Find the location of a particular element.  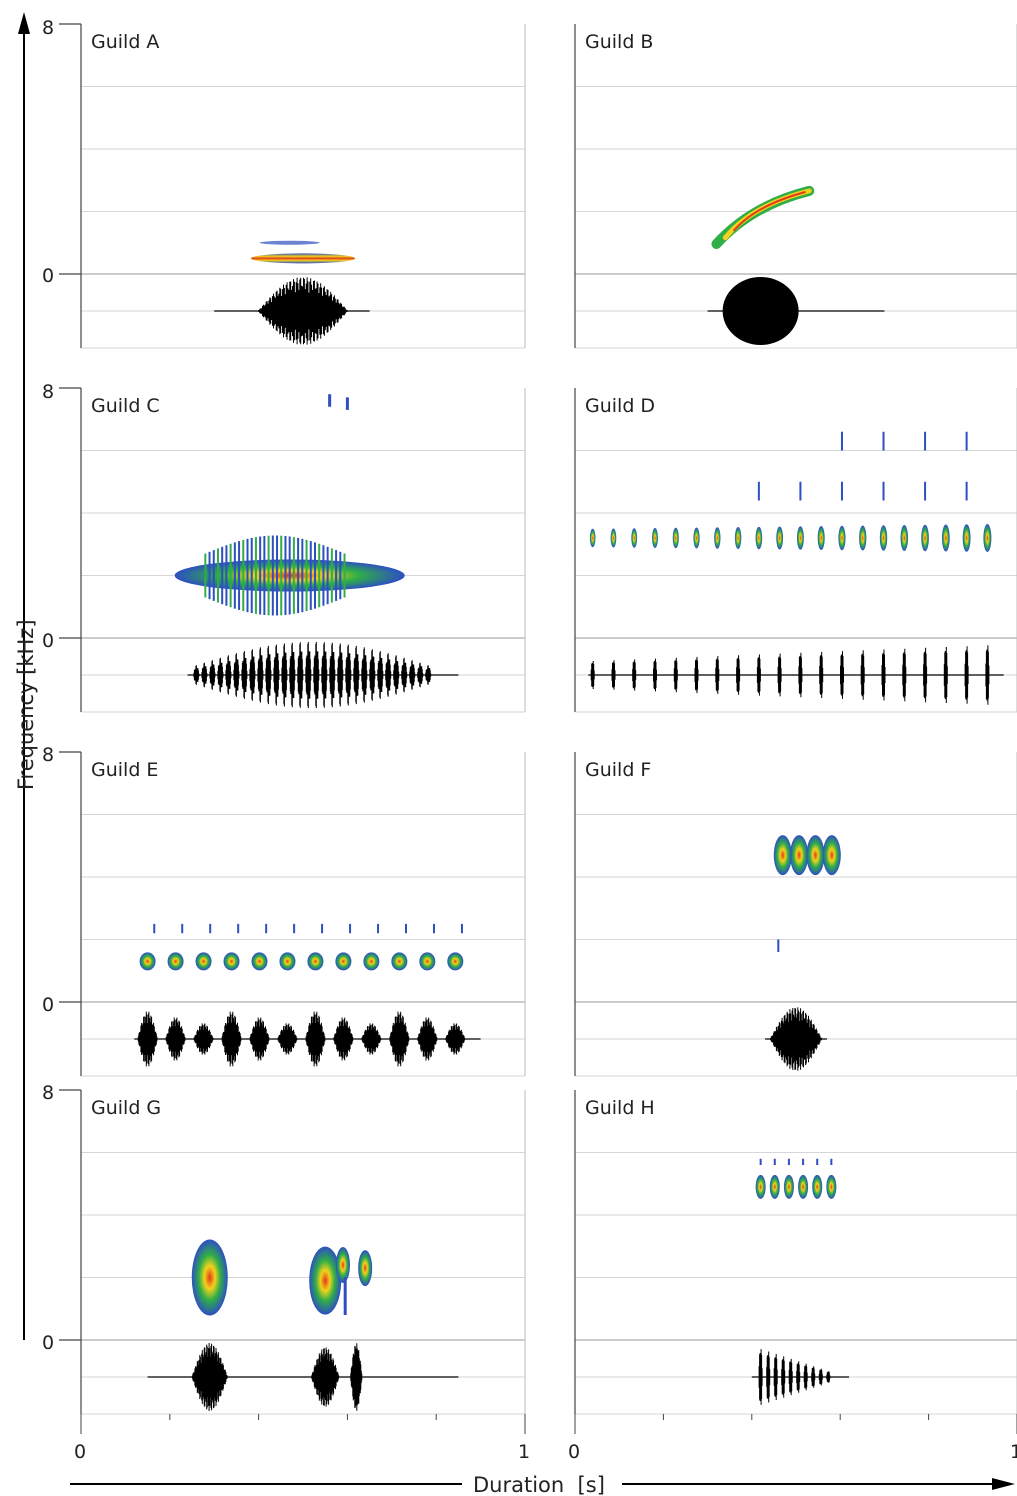

panel-guild-c: Guild C is located at coordinates (292, 550).